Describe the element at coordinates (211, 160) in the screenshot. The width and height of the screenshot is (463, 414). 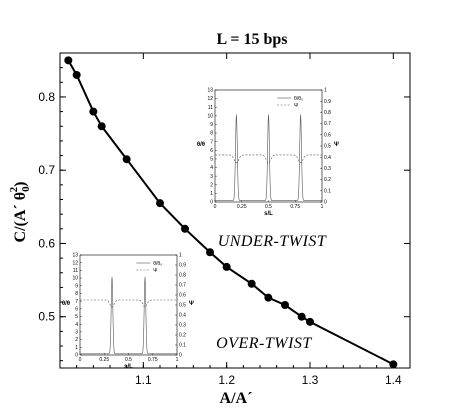
I see `inset-y-tick-label: 5` at that location.